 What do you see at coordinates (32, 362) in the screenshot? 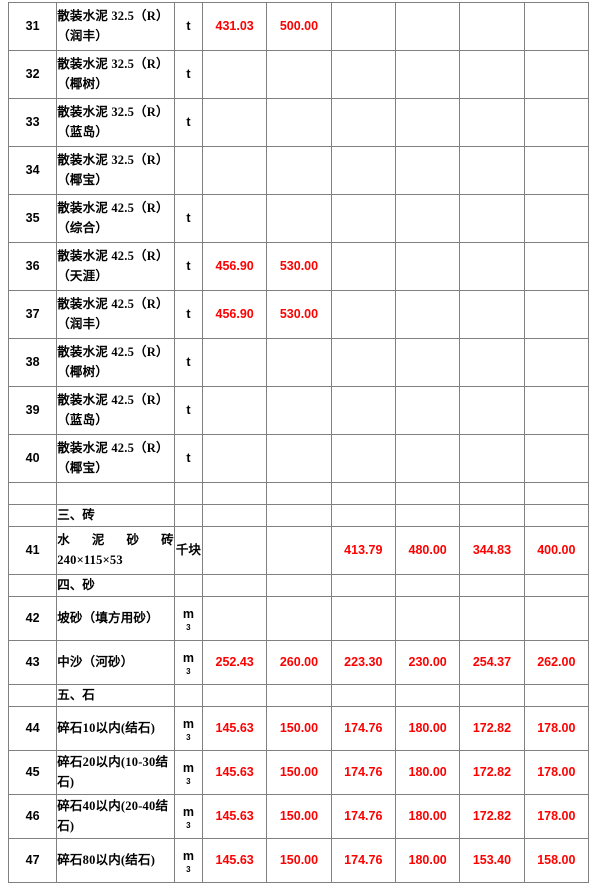
I see `cell-row-number: 38` at bounding box center [32, 362].